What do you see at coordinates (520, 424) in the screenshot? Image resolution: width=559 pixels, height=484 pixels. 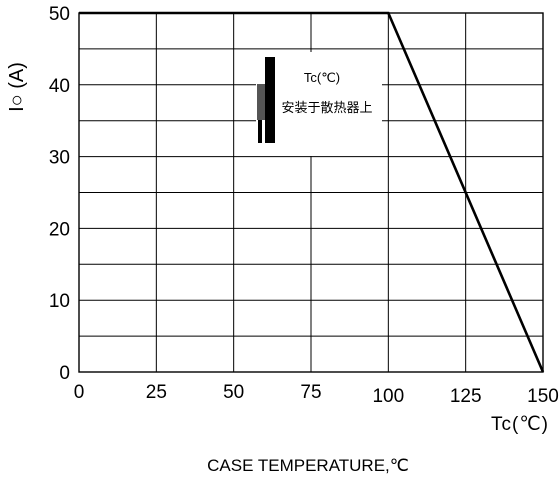 I see `x-axis-unit-label: Tc(℃)` at bounding box center [520, 424].